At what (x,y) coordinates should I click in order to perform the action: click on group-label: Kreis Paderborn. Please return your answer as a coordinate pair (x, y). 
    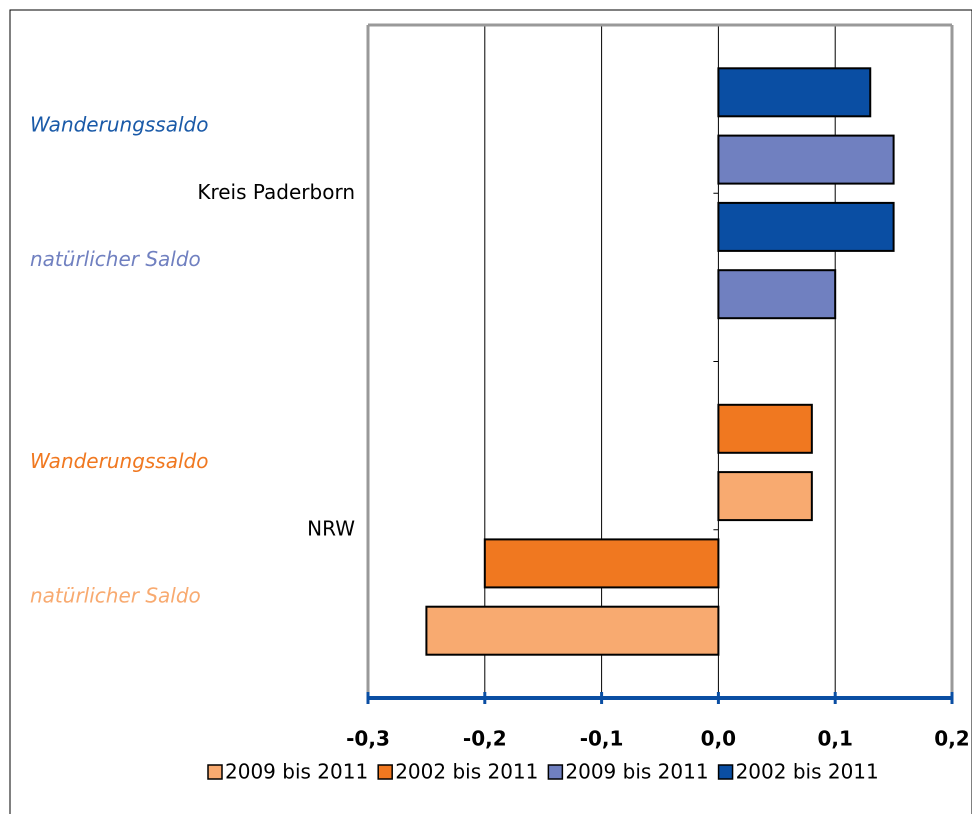
    Looking at the image, I should click on (276, 192).